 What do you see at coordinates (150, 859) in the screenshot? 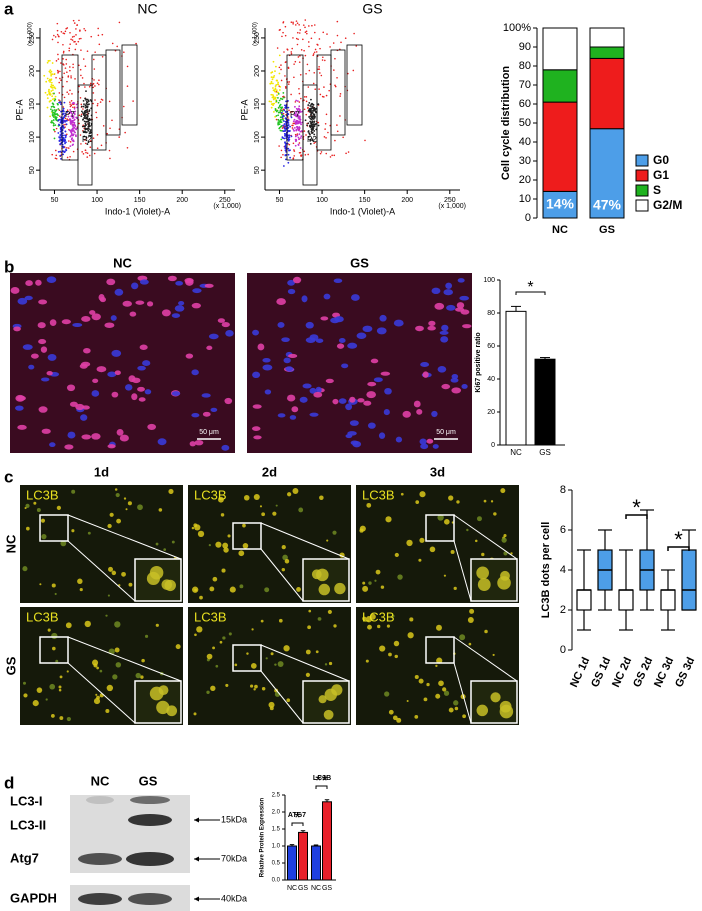
I see `blot-band` at bounding box center [150, 859].